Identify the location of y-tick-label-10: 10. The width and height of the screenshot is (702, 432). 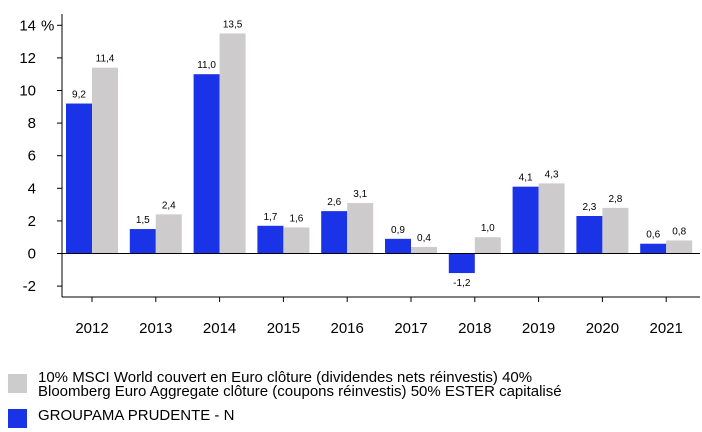
(27, 91).